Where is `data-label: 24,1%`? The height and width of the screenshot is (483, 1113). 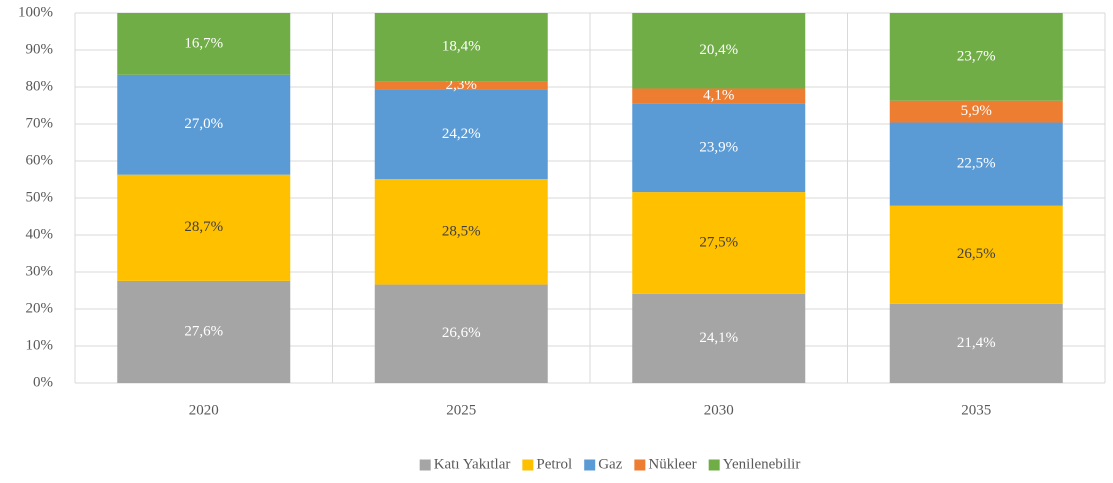 data-label: 24,1% is located at coordinates (718, 338).